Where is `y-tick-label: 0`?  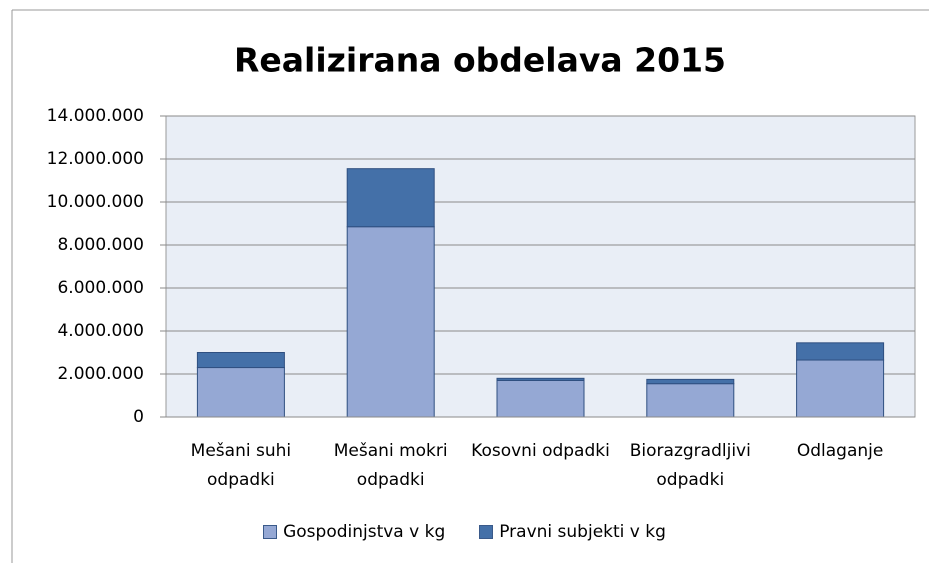 y-tick-label: 0 is located at coordinates (138, 417).